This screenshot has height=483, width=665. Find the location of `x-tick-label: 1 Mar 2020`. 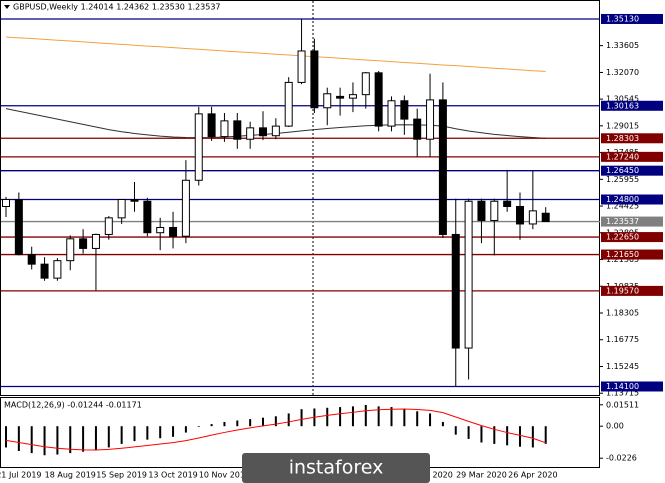

x-tick-label: 1 Mar 2020 is located at coordinates (430, 475).